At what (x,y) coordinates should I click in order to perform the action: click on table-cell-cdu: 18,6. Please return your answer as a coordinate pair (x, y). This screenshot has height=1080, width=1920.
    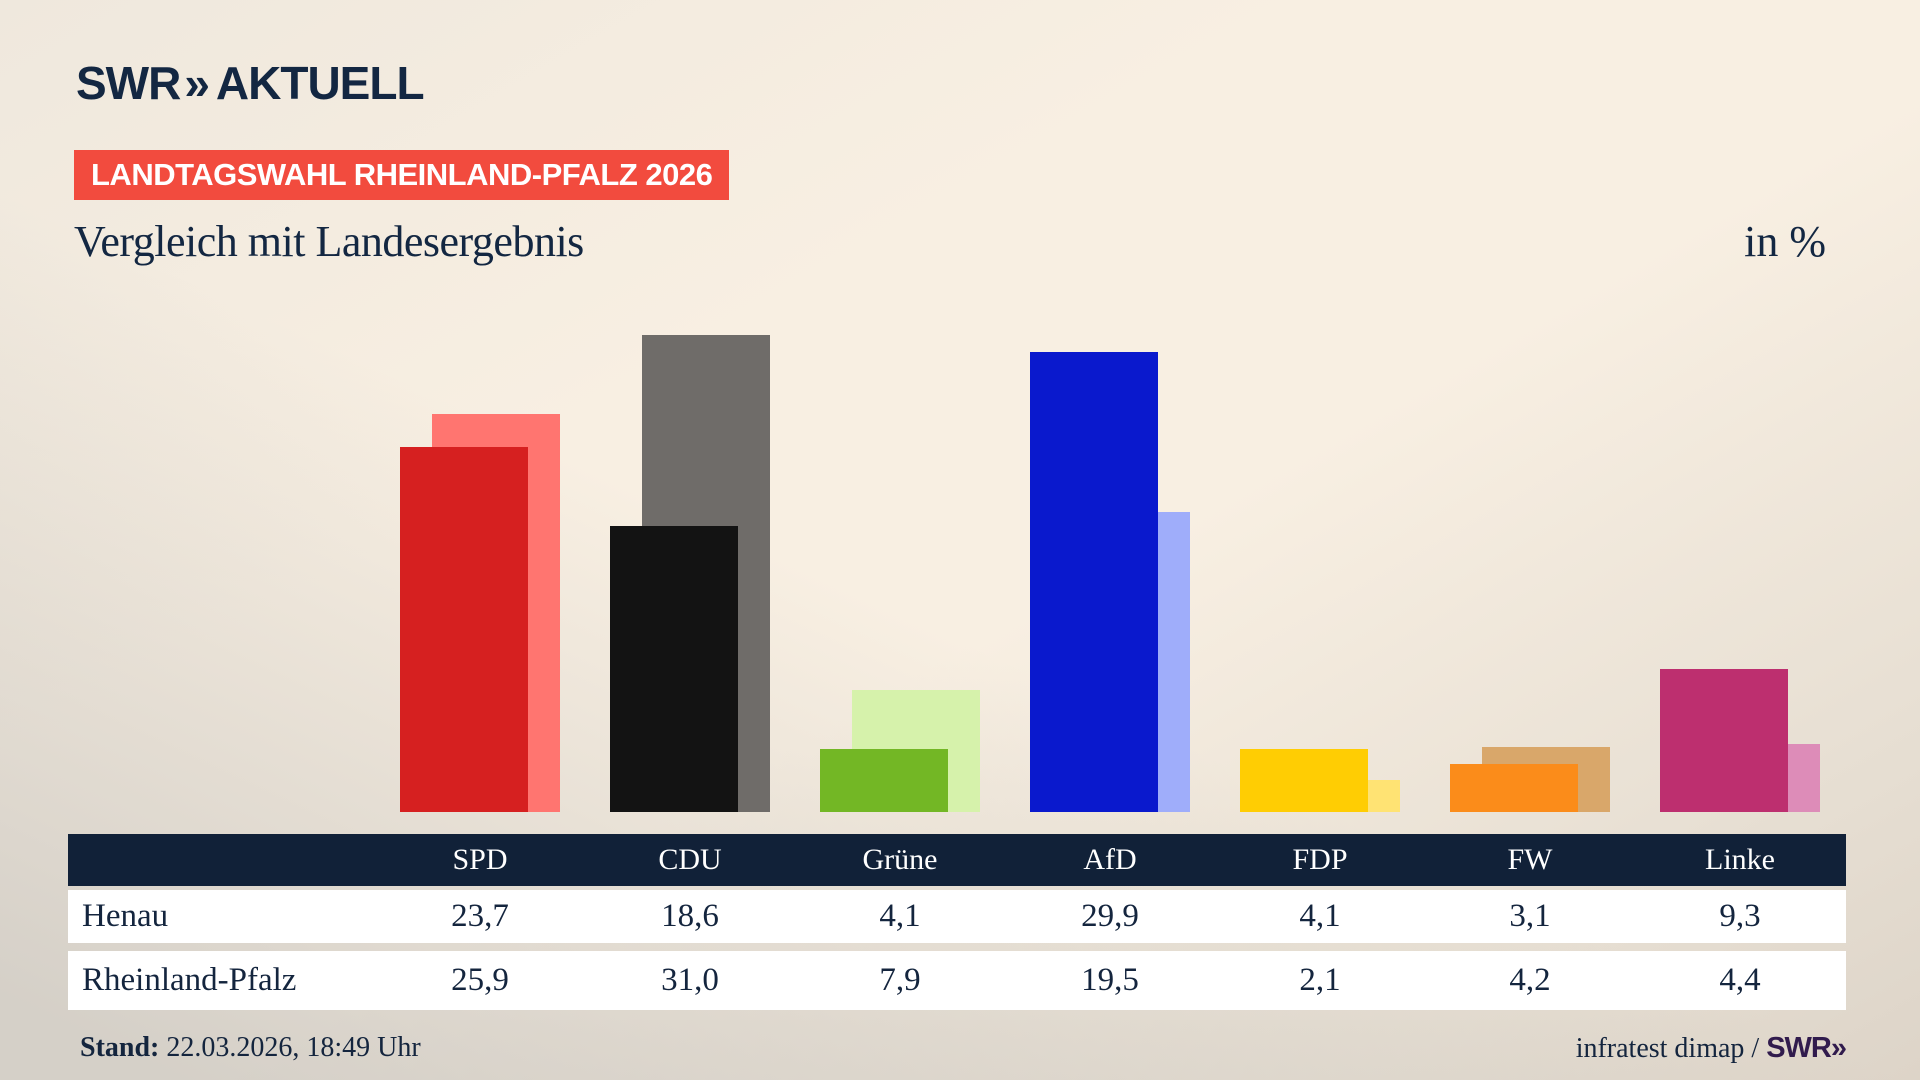
    Looking at the image, I should click on (690, 916).